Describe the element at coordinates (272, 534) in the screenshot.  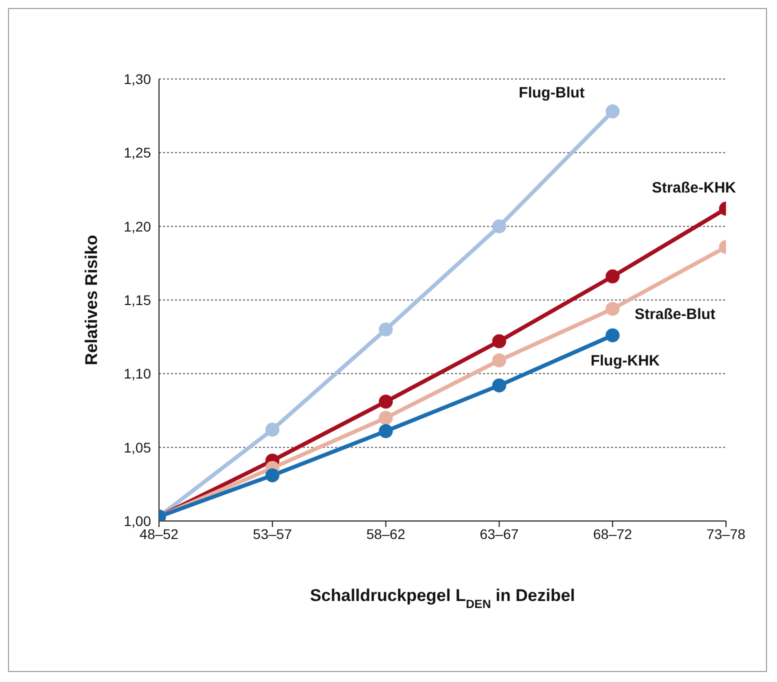
I see `x-tick-label: 53–57` at that location.